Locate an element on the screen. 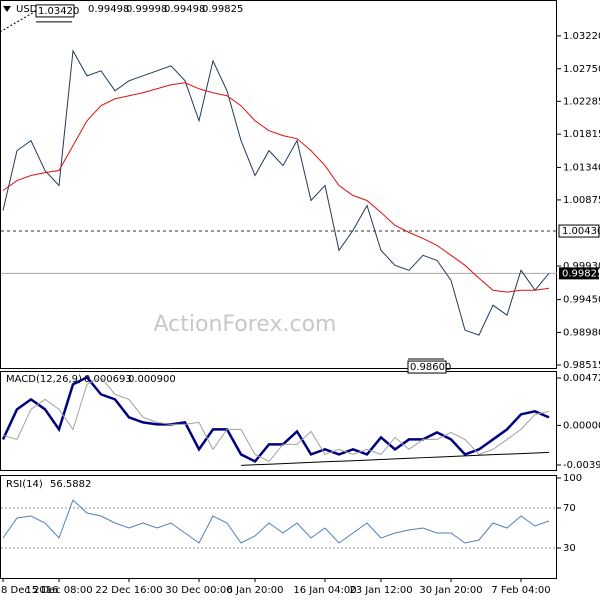  annotation-label: 0.98600 is located at coordinates (430, 367).